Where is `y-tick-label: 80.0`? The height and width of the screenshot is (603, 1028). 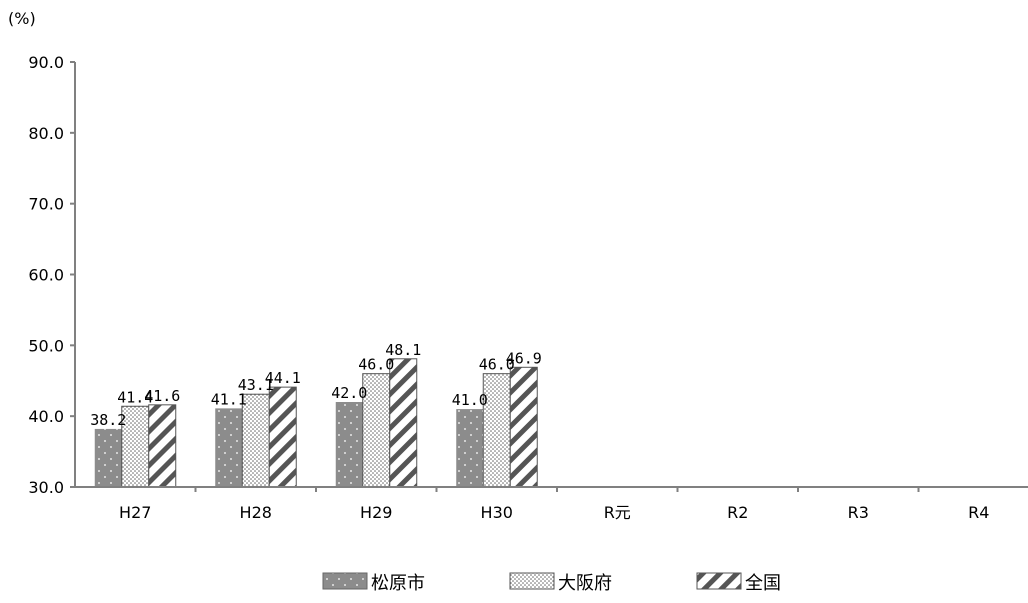
y-tick-label: 80.0 is located at coordinates (46, 133).